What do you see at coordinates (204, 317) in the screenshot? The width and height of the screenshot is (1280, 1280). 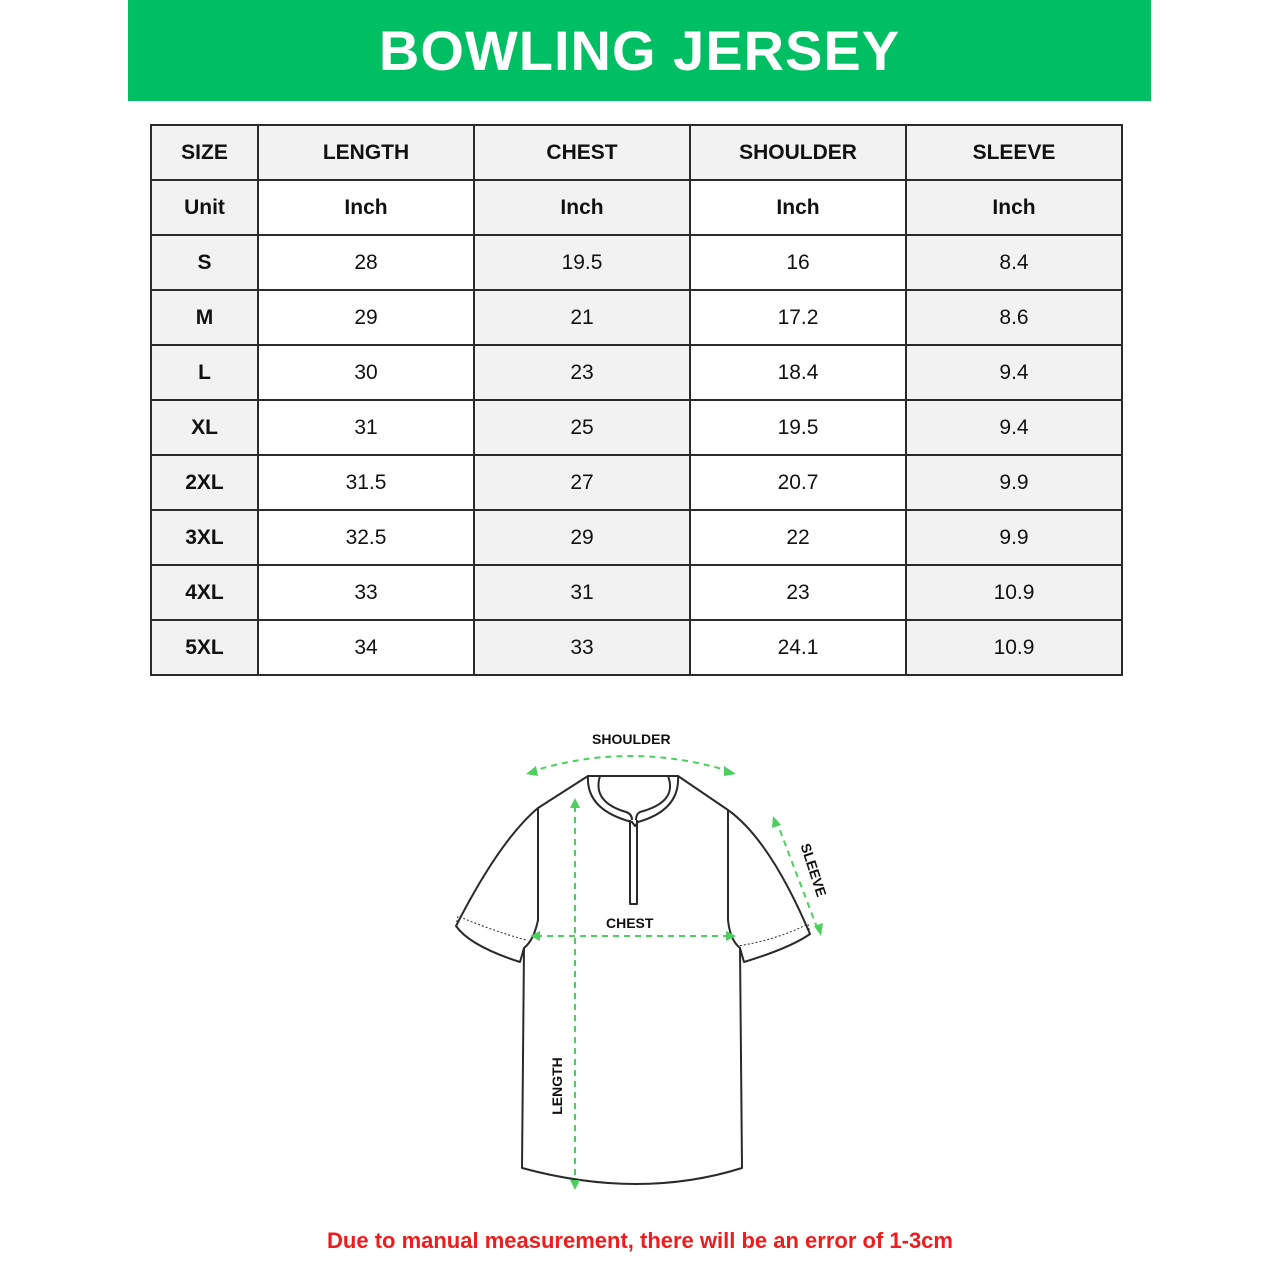 I see `table-cell: M` at bounding box center [204, 317].